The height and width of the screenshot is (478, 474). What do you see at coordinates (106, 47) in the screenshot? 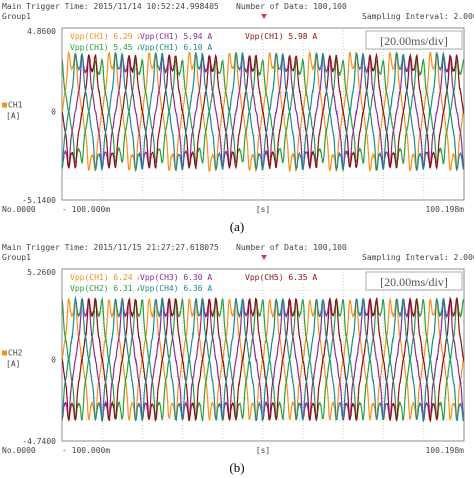
I see `vpp-label: Vpp(CH1) 5.45 A` at bounding box center [106, 47].